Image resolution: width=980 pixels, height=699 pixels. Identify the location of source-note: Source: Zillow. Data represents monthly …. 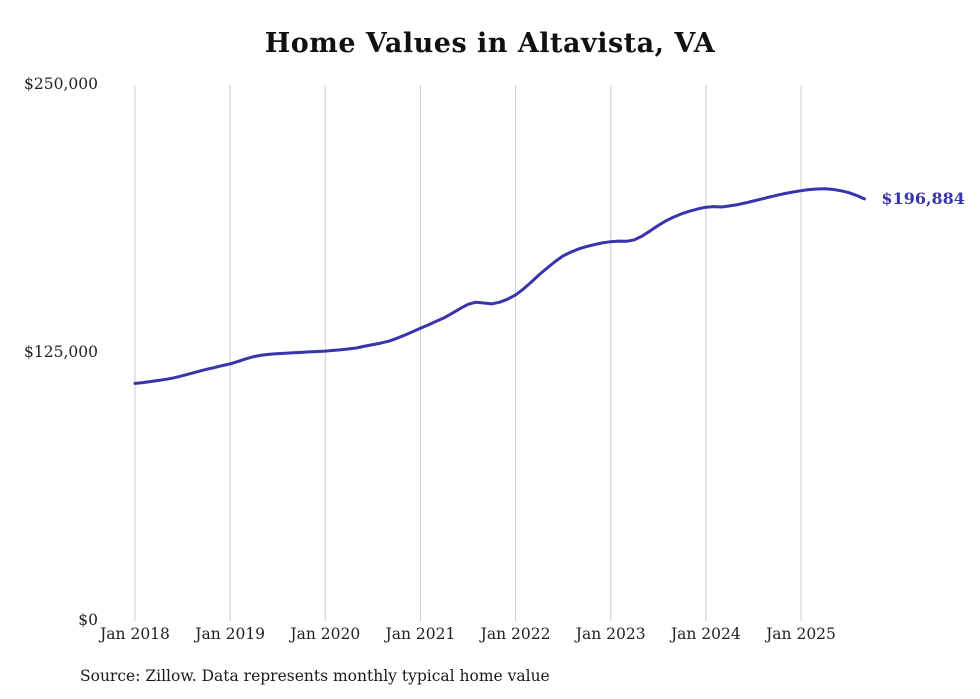
(315, 676).